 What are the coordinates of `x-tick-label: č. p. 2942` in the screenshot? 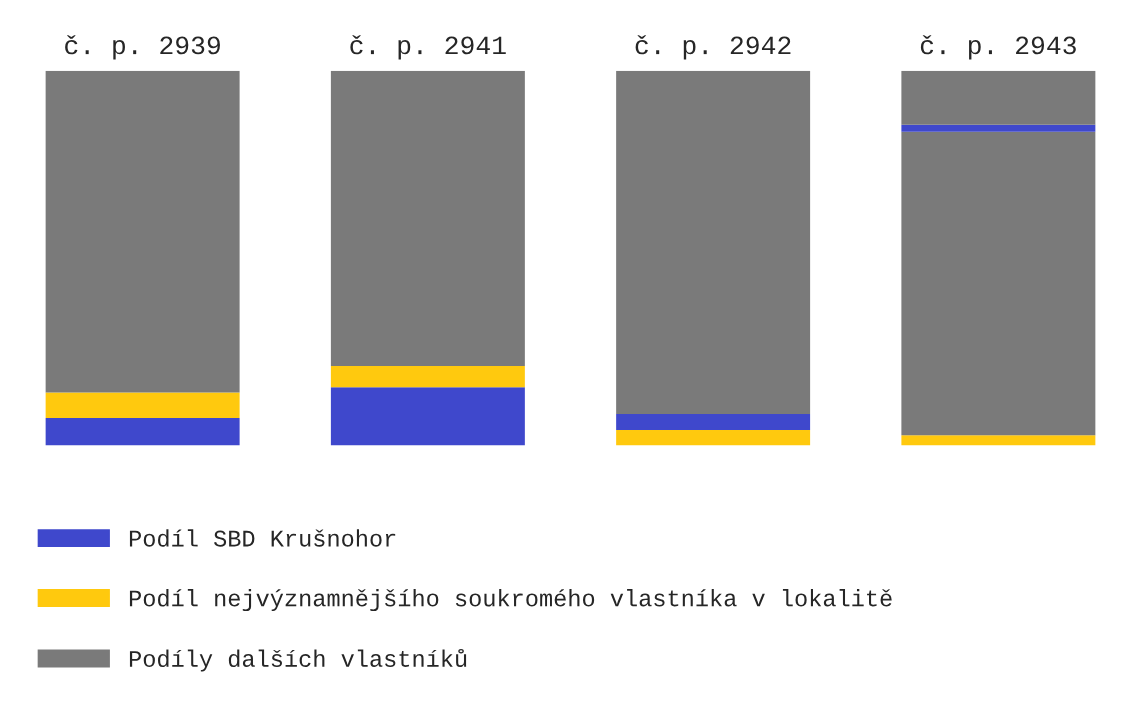 It's located at (713, 47).